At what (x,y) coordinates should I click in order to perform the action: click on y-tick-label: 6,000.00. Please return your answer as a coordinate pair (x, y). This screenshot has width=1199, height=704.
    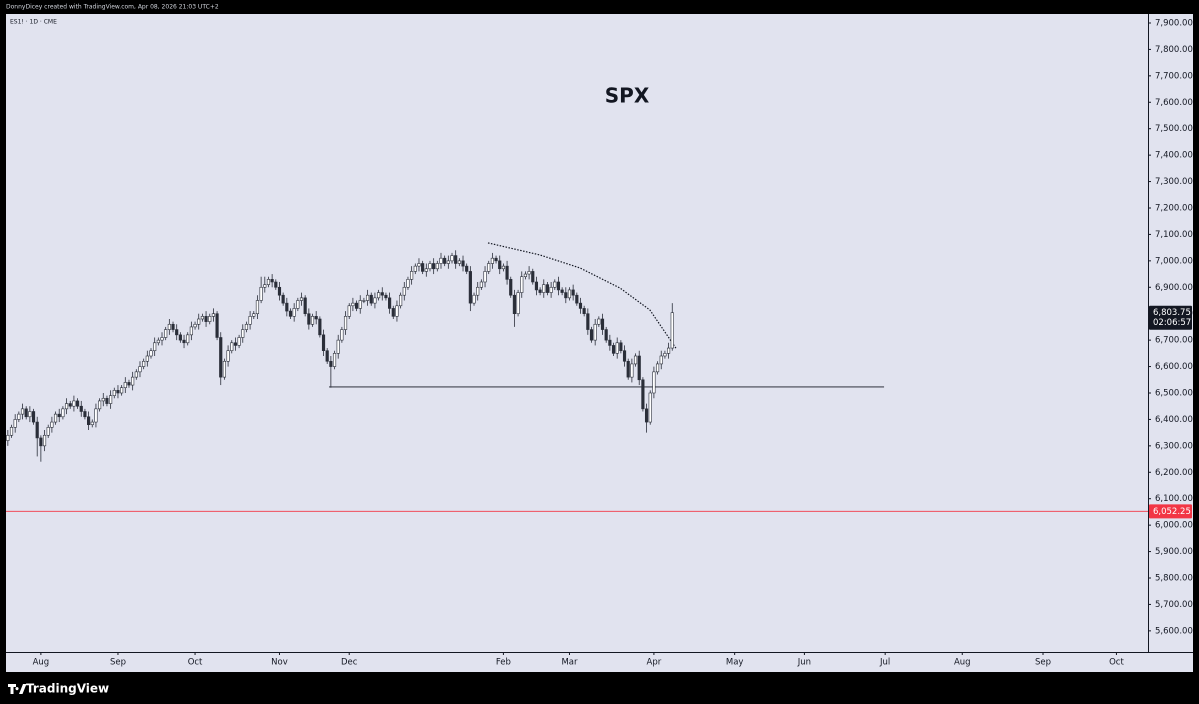
    Looking at the image, I should click on (1174, 526).